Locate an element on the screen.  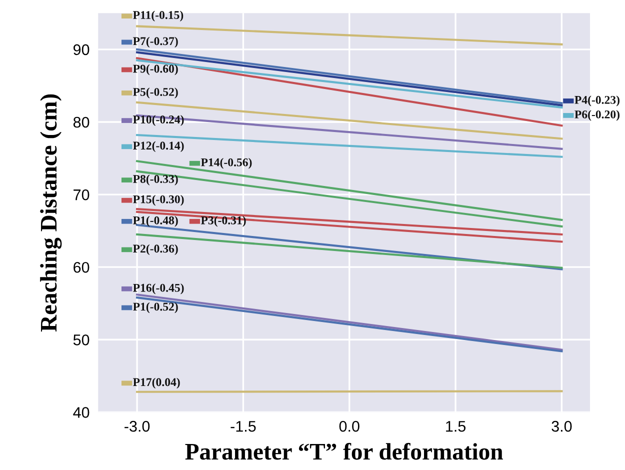
x-tick-label: -1.5 is located at coordinates (243, 426).